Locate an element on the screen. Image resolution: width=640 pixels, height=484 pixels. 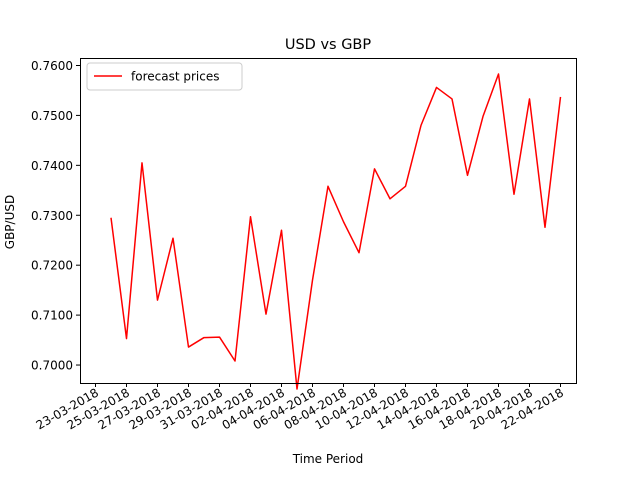
y-tick-label: 0.7400 is located at coordinates (52, 166).